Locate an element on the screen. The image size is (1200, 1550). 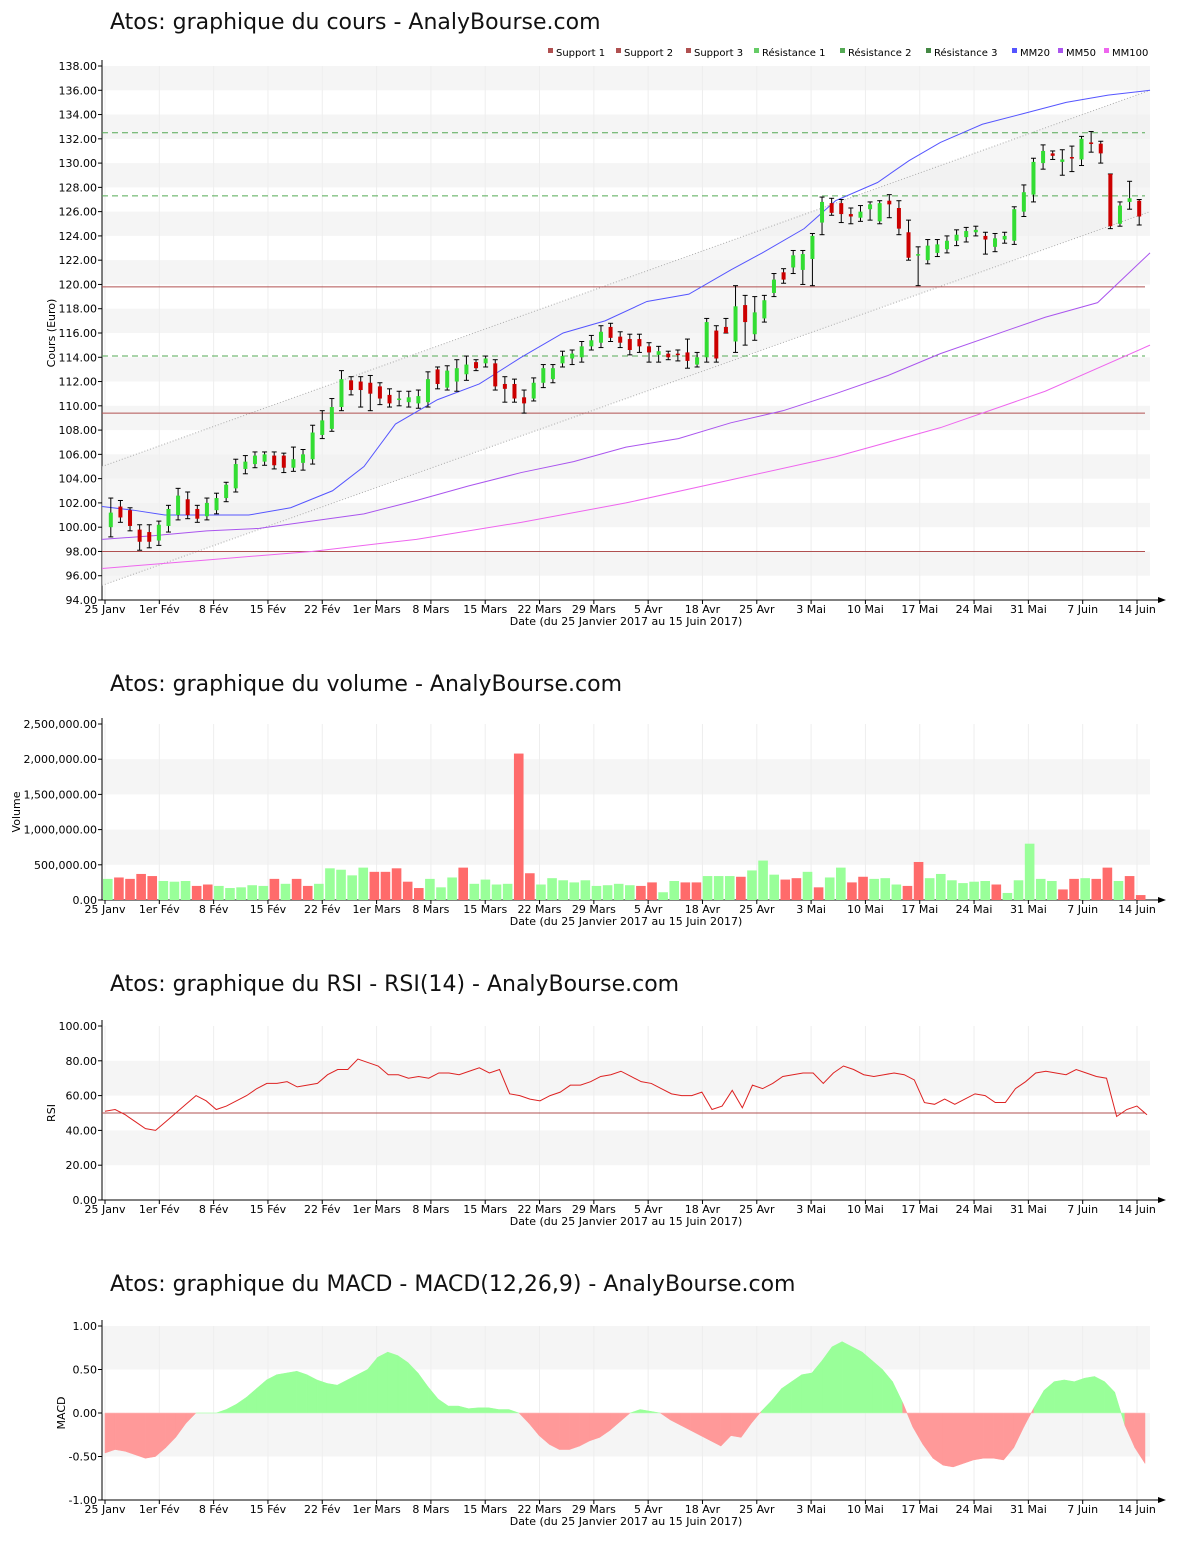
y-tick-label: 124.00 is located at coordinates (78, 236).